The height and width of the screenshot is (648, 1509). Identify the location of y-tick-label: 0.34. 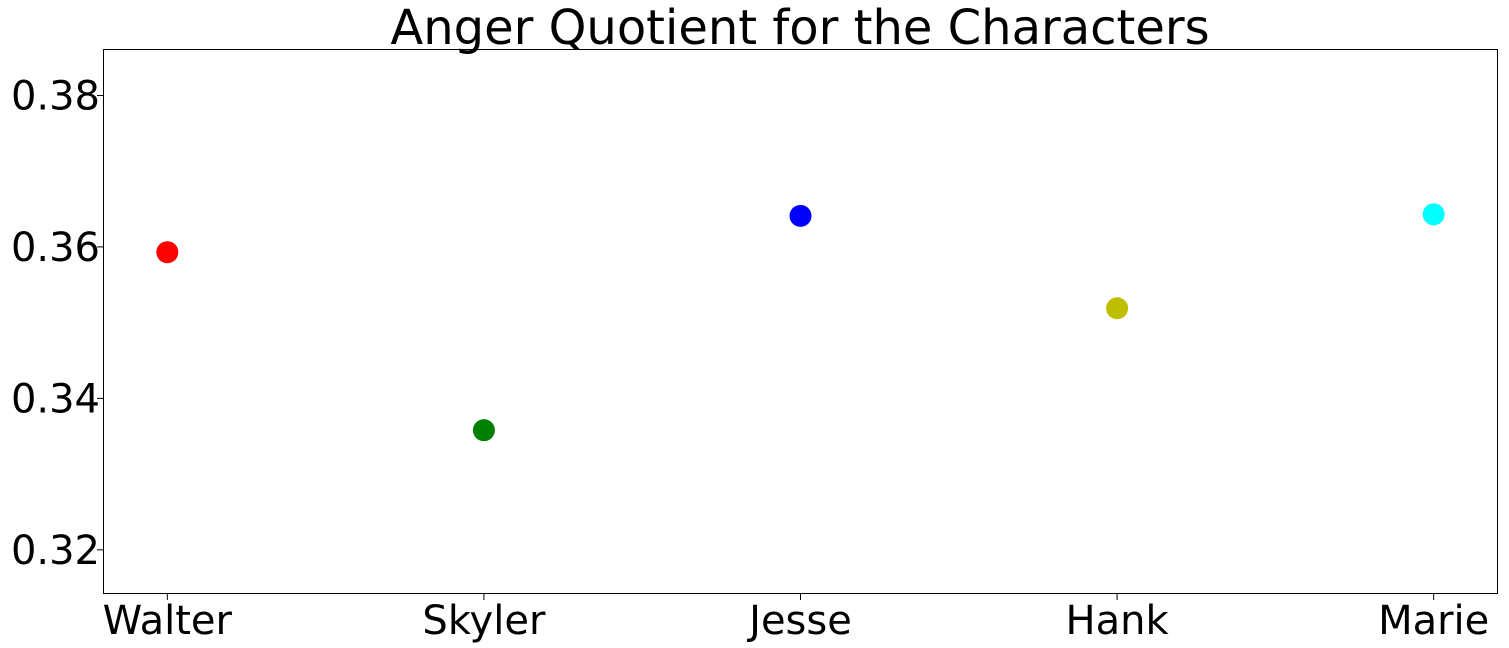
(55, 399).